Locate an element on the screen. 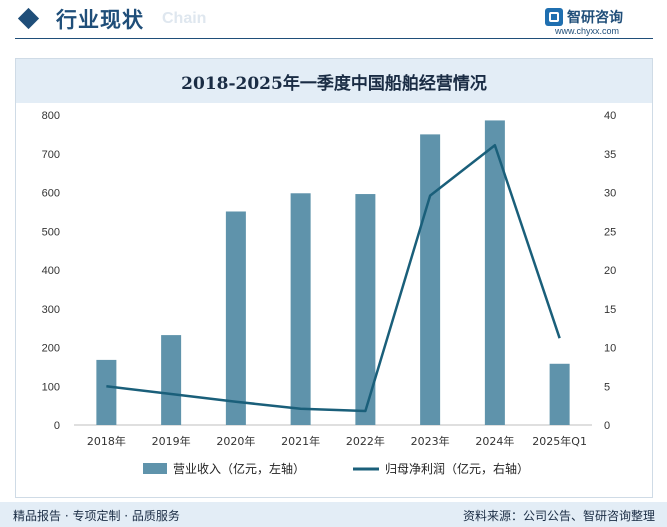 Image resolution: width=667 pixels, height=527 pixels. footer-tagline: 精品报告 · 专项定制 · 品质服务 is located at coordinates (96, 516).